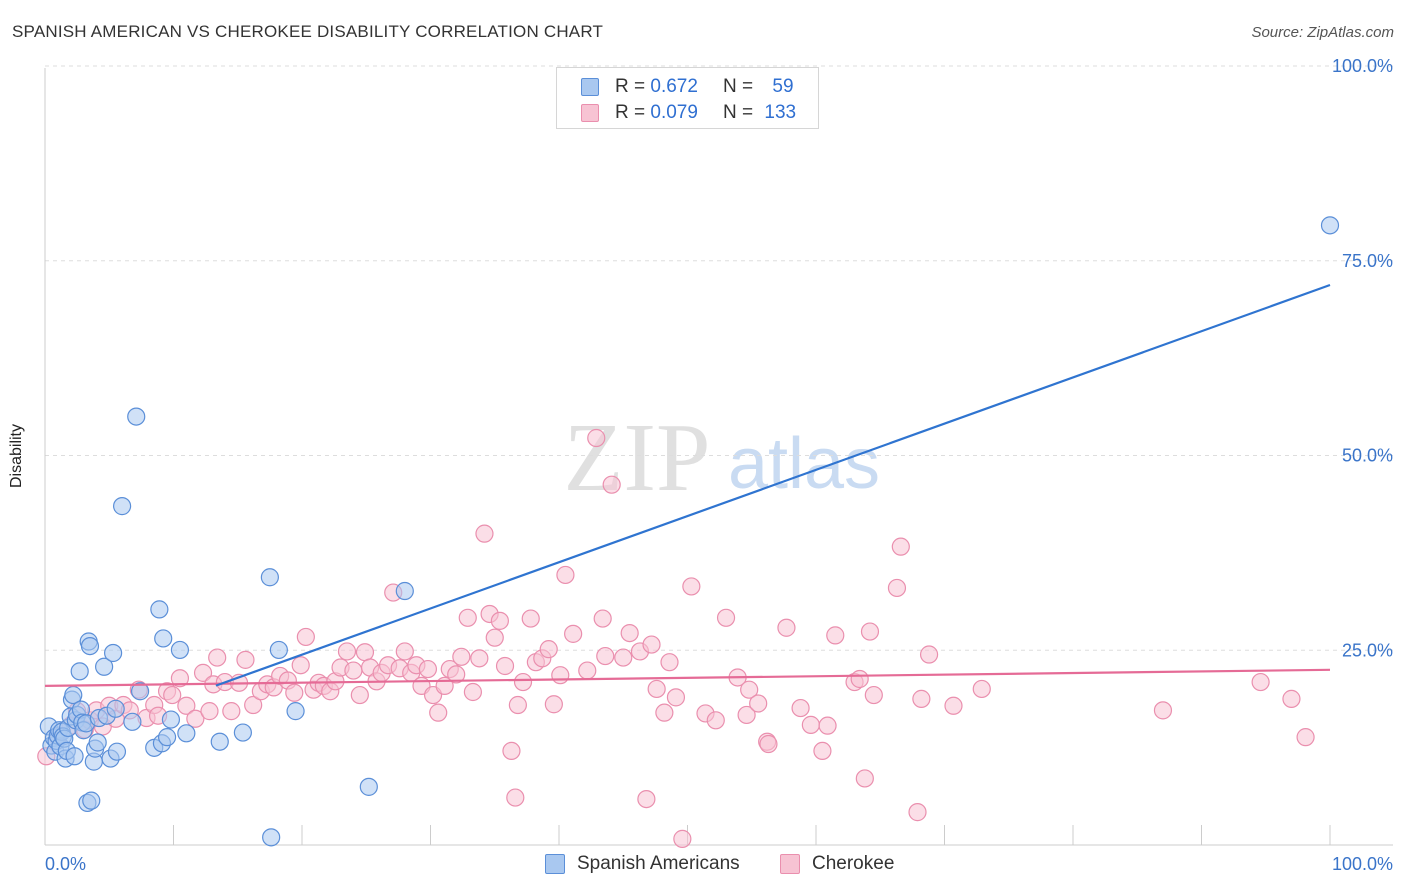 Image resolution: width=1406 pixels, height=892 pixels. What do you see at coordinates (674, 86) in the screenshot?
I see `r-value: 0.672` at bounding box center [674, 86].